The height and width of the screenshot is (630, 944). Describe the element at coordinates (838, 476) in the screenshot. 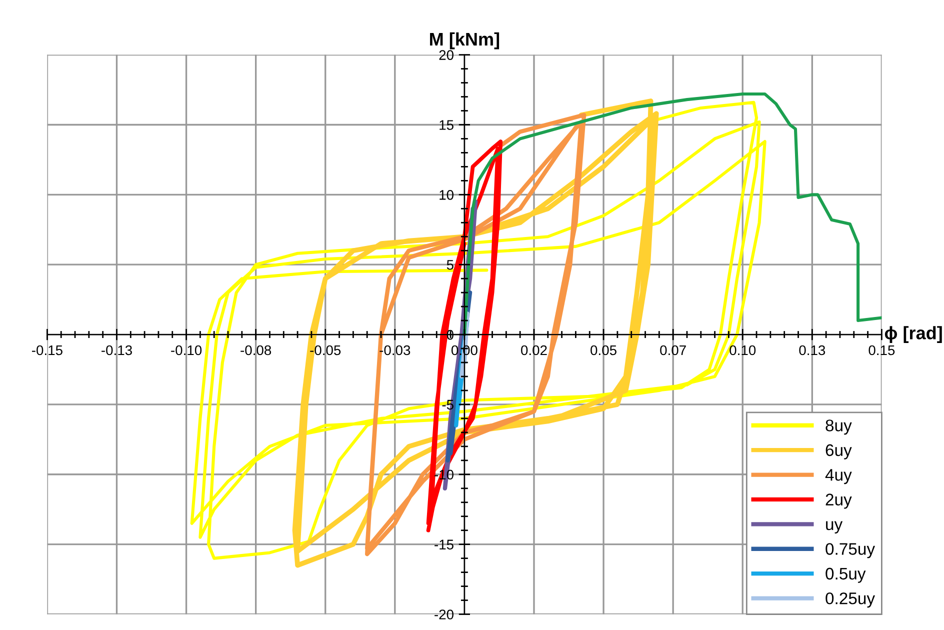

I see `legend-label: 4uy` at that location.